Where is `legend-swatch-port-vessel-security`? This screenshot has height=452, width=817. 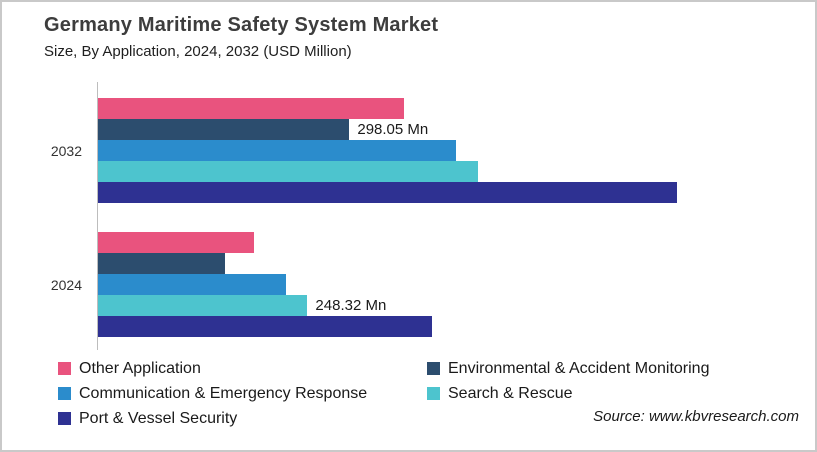
legend-swatch-port-vessel-security is located at coordinates (64, 418).